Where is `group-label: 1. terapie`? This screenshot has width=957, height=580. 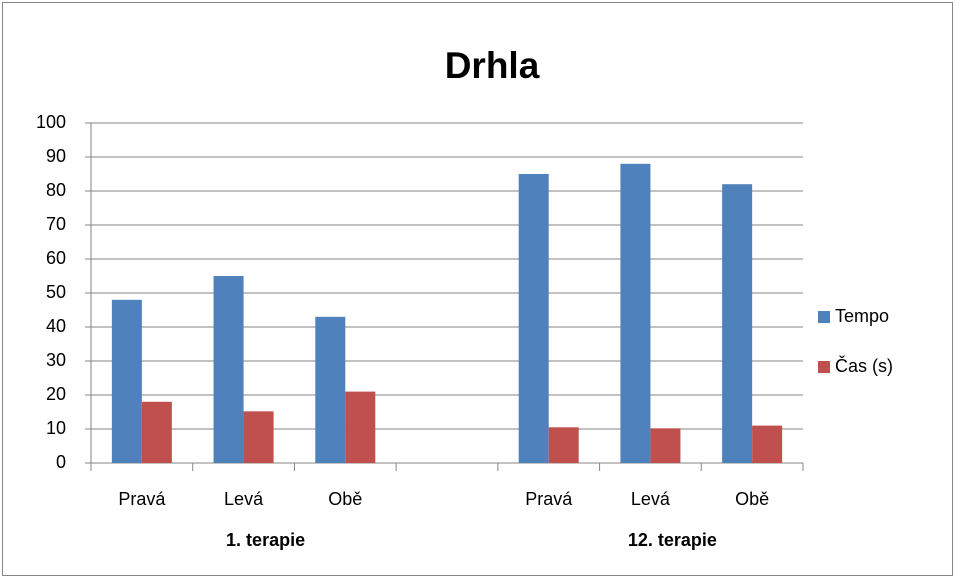
group-label: 1. terapie is located at coordinates (265, 540).